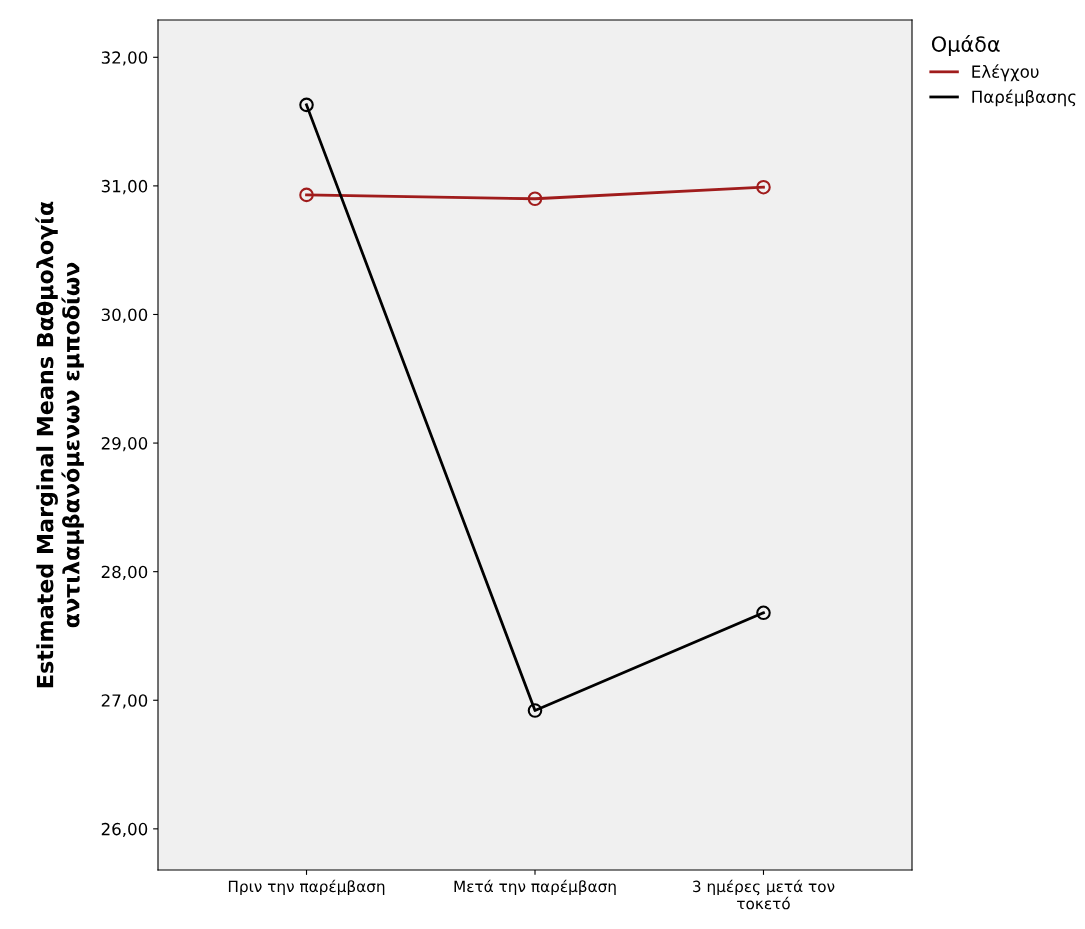 This screenshot has width=1085, height=929. Describe the element at coordinates (535, 887) in the screenshot. I see `x-tick-label: Μετά την παρέμβαση` at that location.